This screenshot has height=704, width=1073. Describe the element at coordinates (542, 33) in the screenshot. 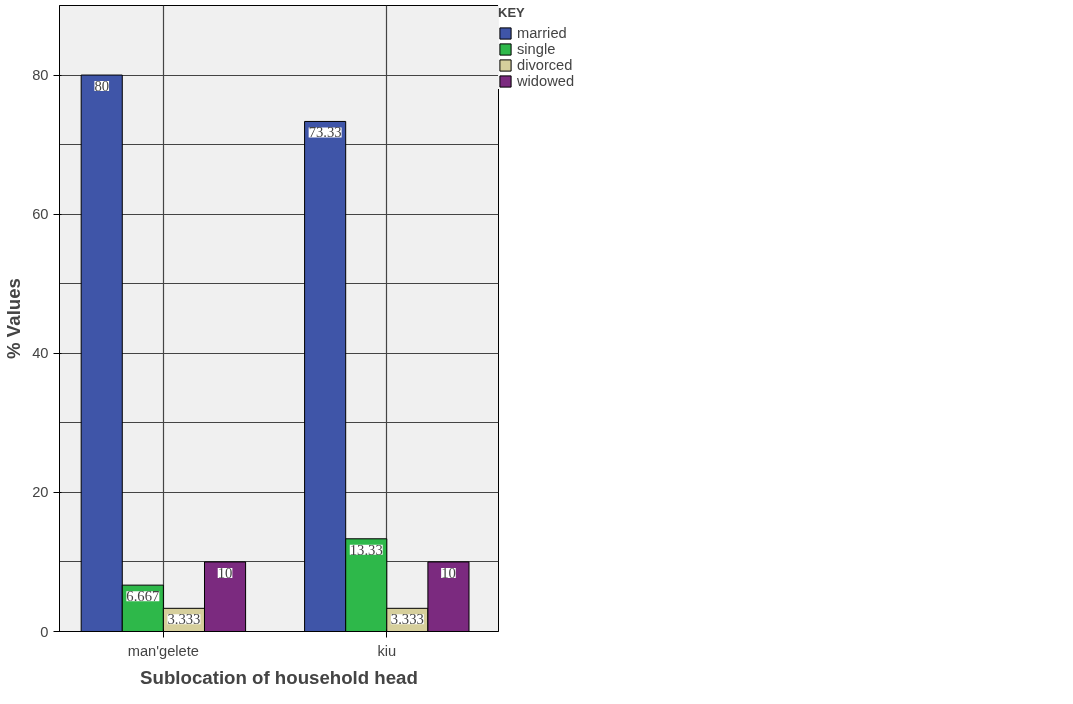

I see `legend-label: married` at that location.